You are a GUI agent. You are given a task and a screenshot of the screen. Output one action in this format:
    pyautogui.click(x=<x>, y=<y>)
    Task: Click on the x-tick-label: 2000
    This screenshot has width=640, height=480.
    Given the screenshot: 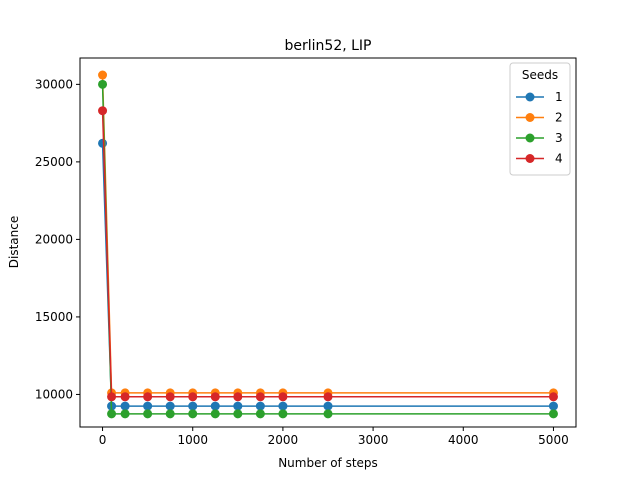 What is the action you would take?
    pyautogui.click(x=283, y=440)
    